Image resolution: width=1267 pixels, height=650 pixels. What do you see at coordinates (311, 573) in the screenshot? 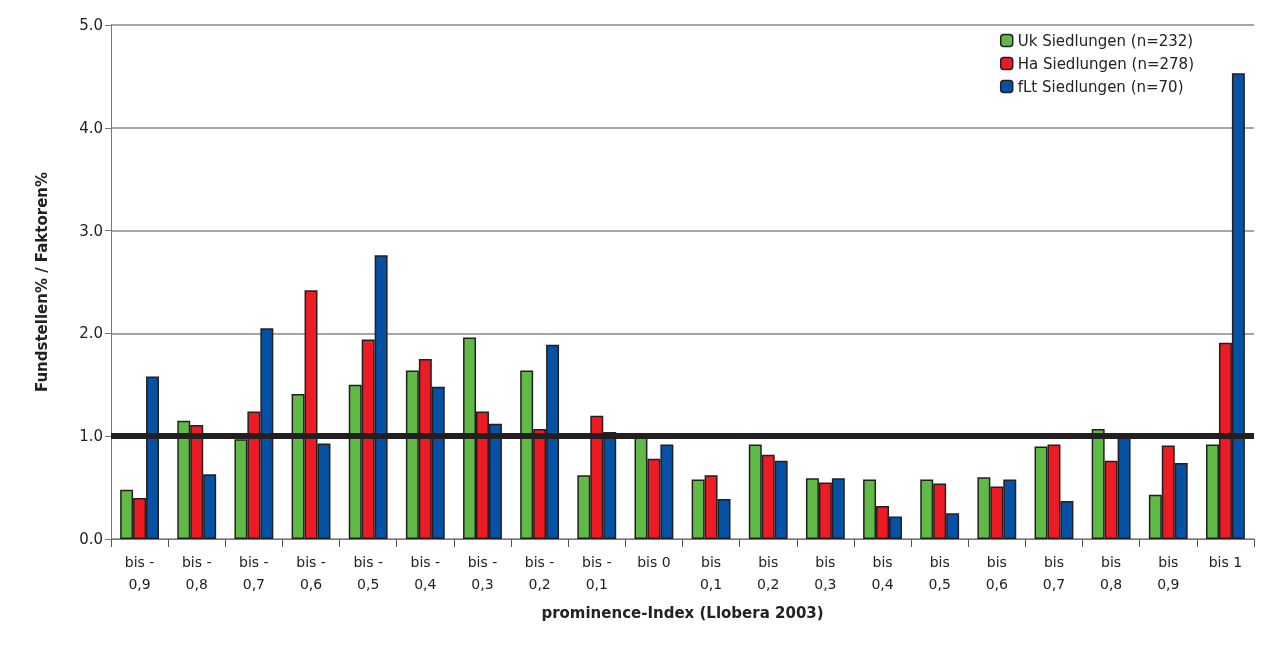
I see `x-tick-label: bis - 0,6` at bounding box center [311, 573].